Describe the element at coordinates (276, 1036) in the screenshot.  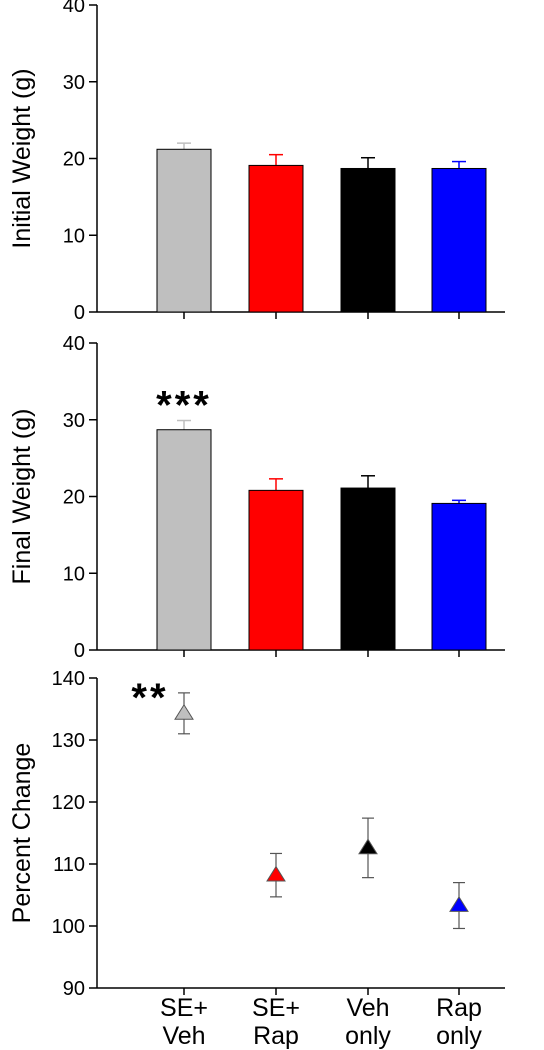
I see `x-category-label-se-rap: Rap` at that location.